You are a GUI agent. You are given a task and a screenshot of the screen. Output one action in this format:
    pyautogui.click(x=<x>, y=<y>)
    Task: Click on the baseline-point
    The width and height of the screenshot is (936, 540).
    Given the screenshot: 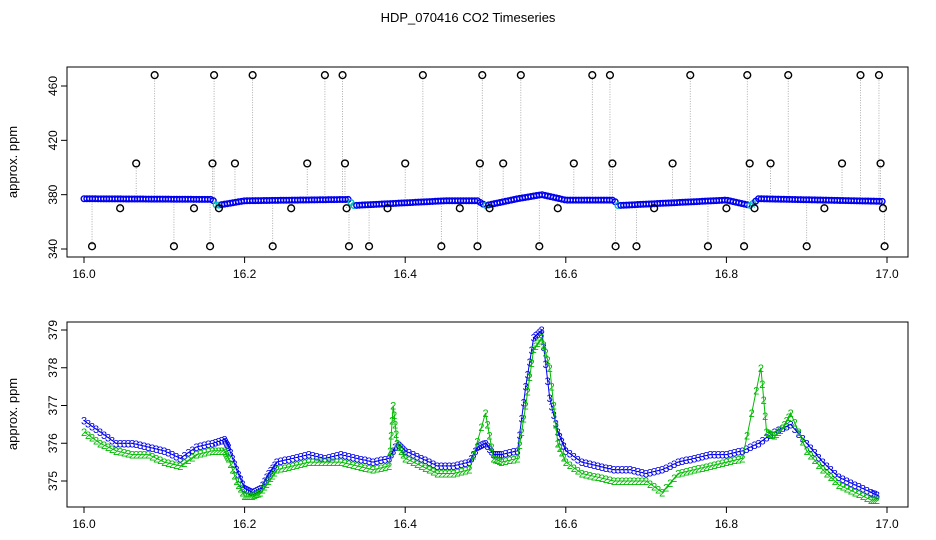 What is the action you would take?
    pyautogui.click(x=882, y=201)
    